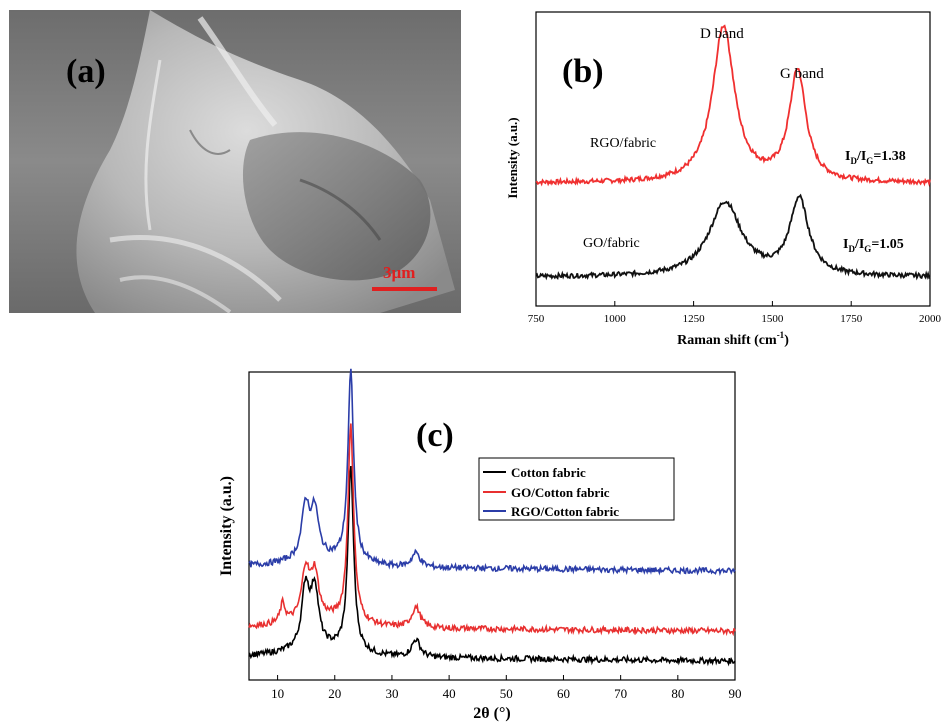 The width and height of the screenshot is (947, 724). What do you see at coordinates (506, 693) in the screenshot?
I see `panel-c-x-tick-label: 50` at bounding box center [506, 693].